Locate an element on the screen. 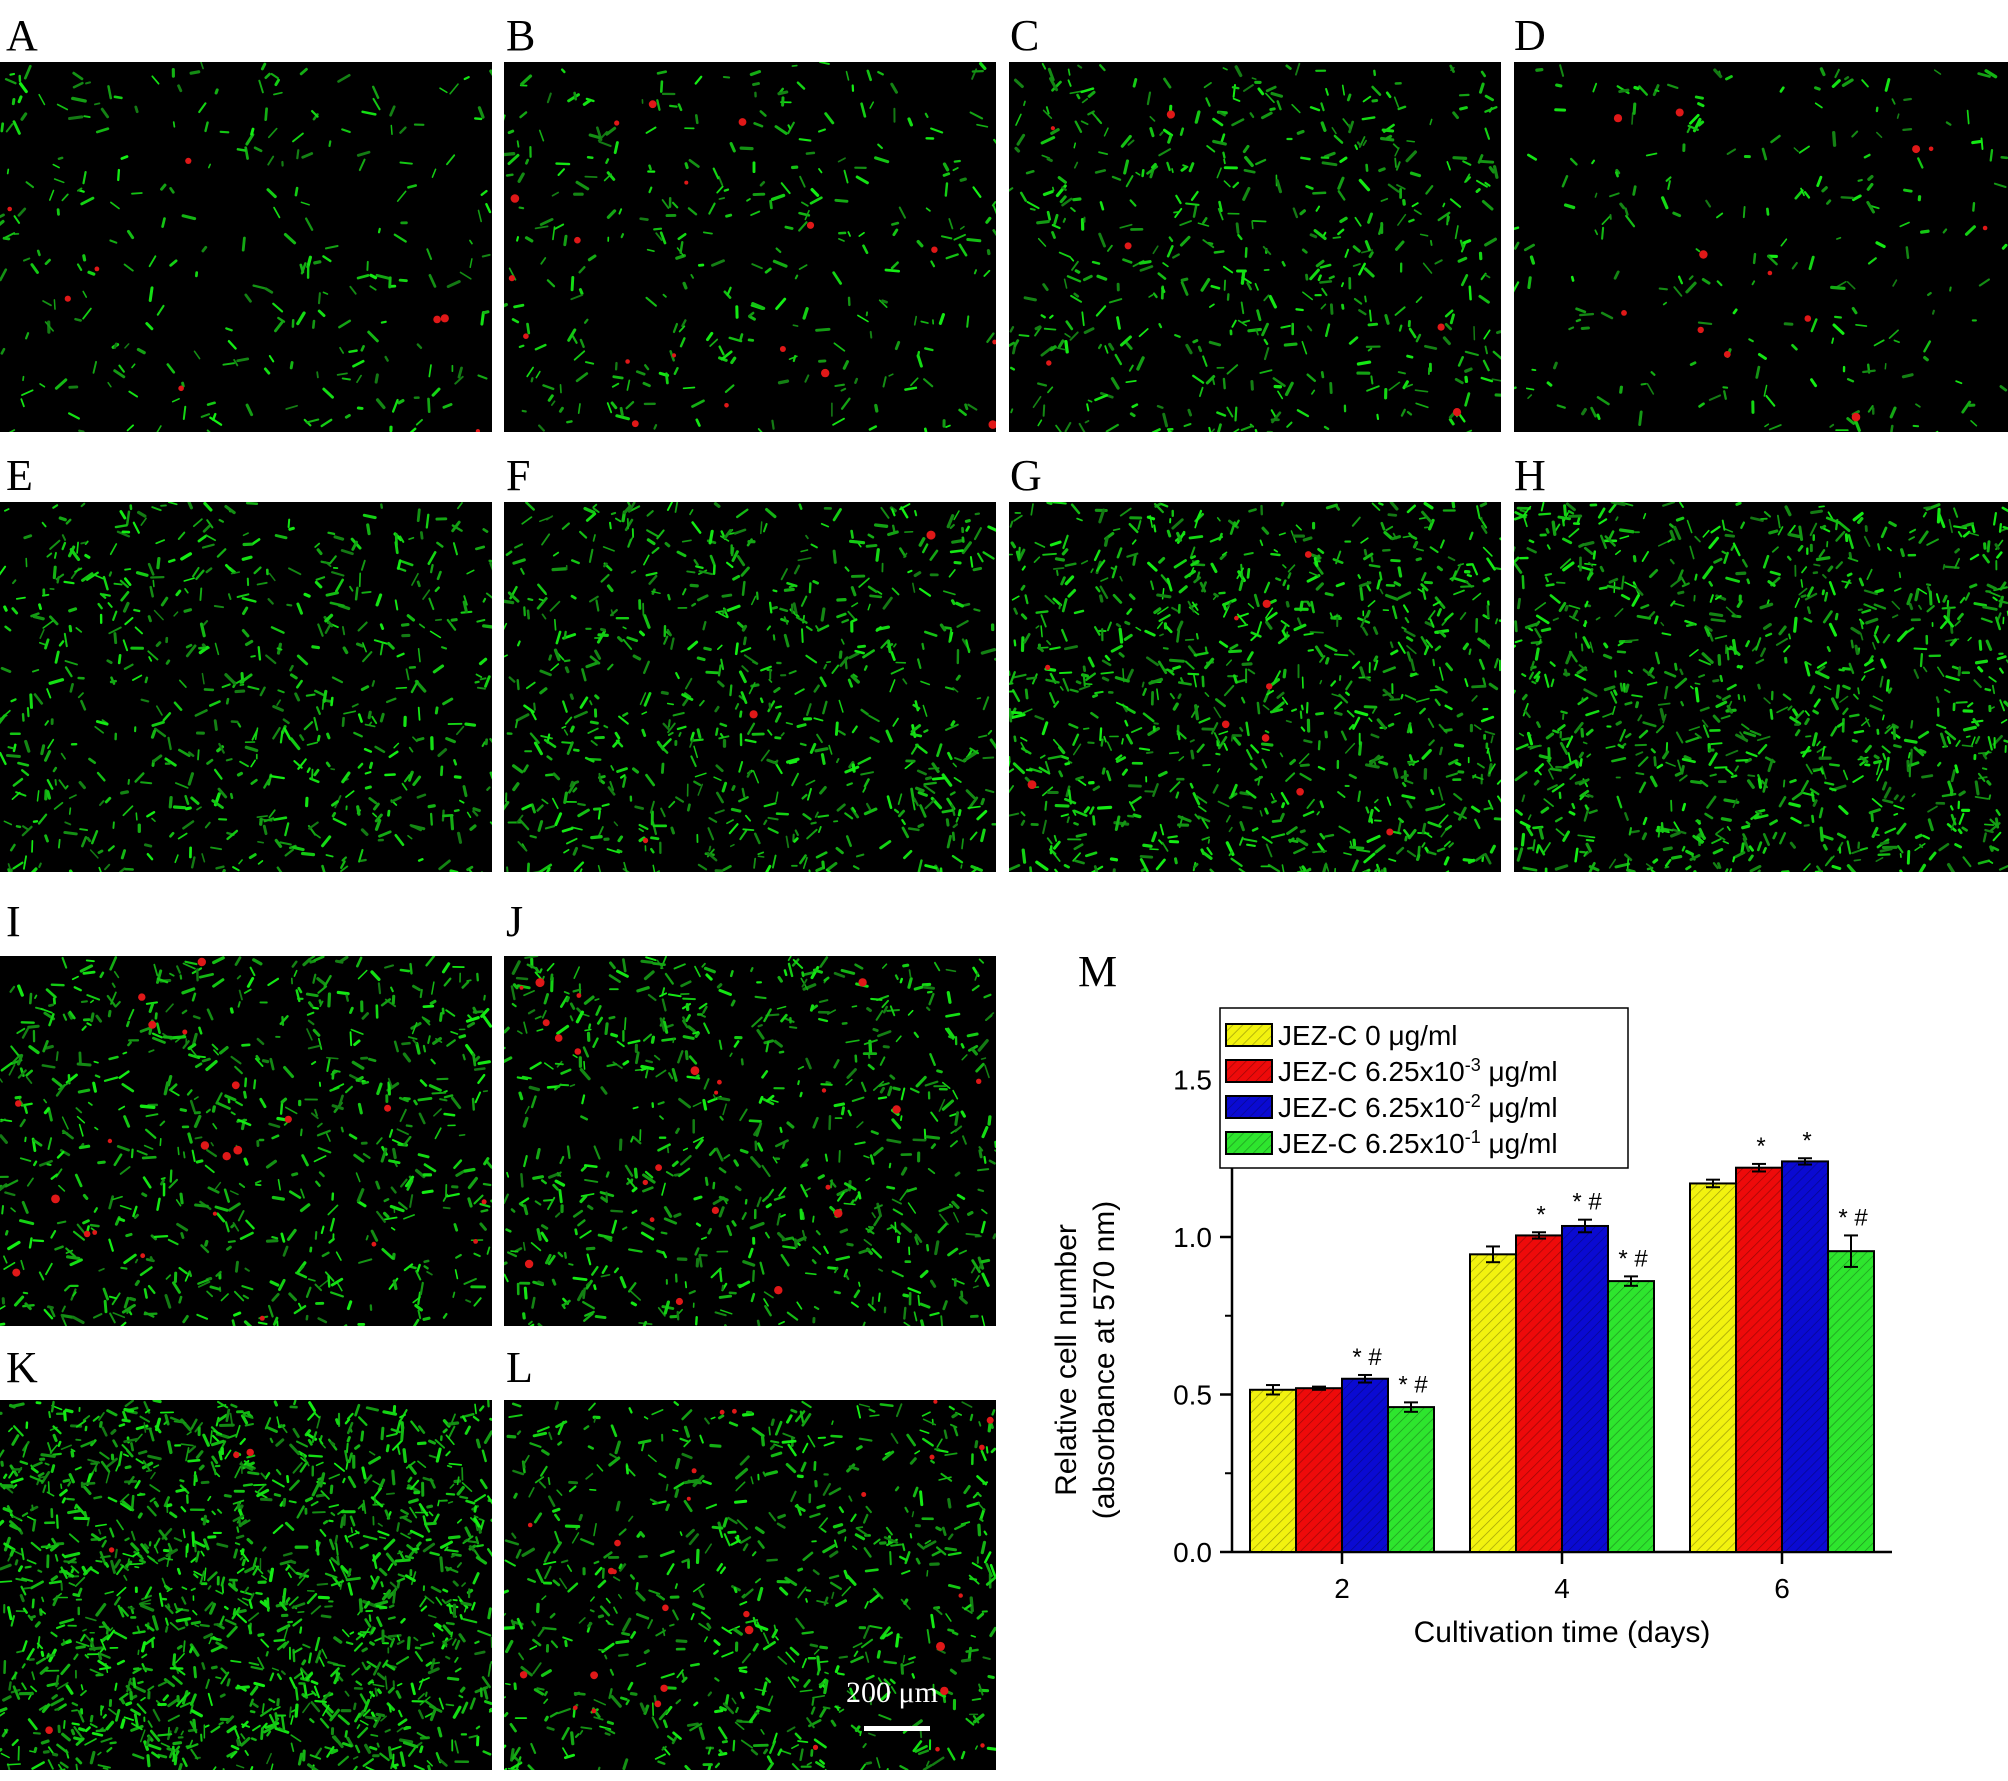 Image resolution: width=2008 pixels, height=1781 pixels. scale-bar-label: 200 μm is located at coordinates (892, 1692).